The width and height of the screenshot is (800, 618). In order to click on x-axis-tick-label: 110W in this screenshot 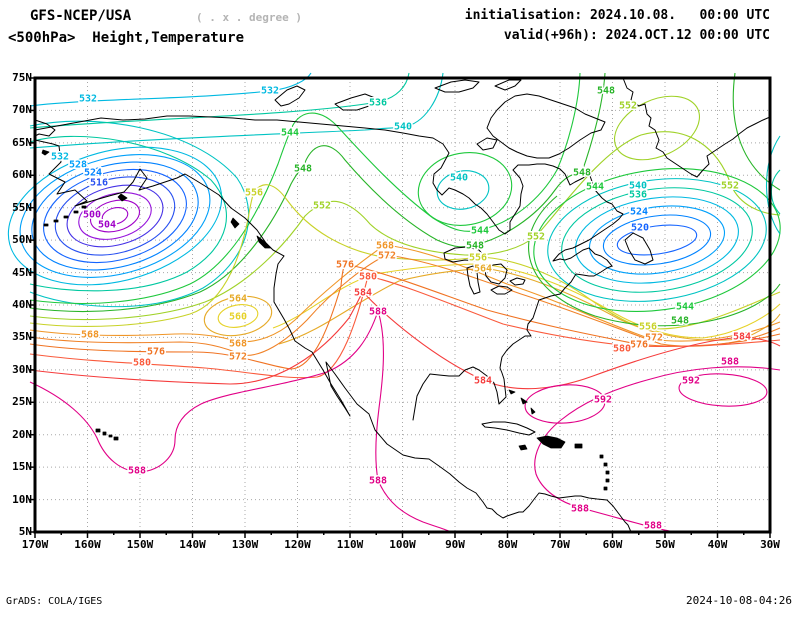, I will do `click(350, 544)`.